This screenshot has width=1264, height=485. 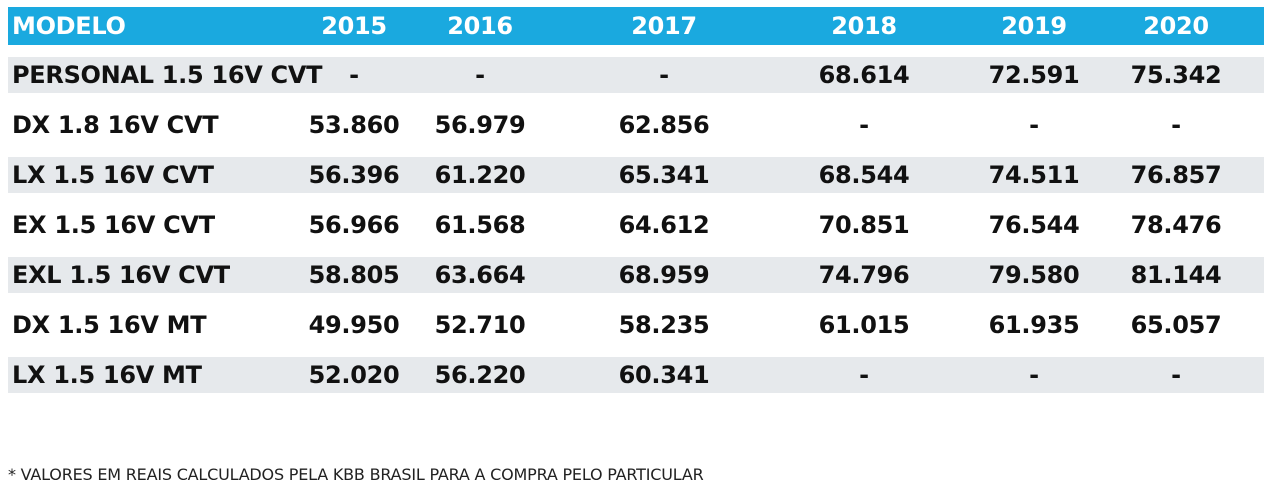 I want to click on price-cell: 52.710, so click(x=480, y=325).